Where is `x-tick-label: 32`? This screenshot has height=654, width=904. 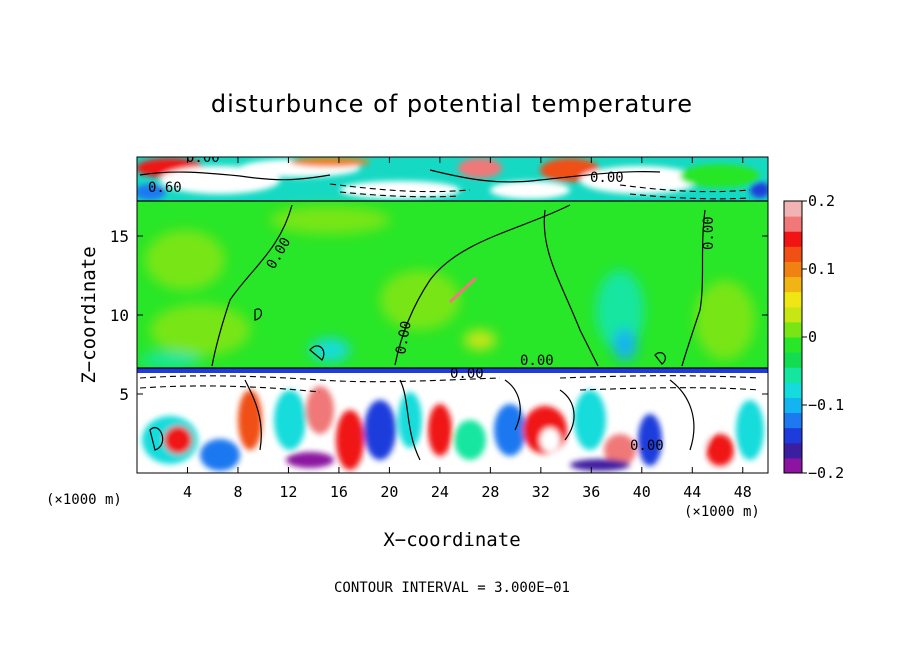
x-tick-label: 32 is located at coordinates (541, 492).